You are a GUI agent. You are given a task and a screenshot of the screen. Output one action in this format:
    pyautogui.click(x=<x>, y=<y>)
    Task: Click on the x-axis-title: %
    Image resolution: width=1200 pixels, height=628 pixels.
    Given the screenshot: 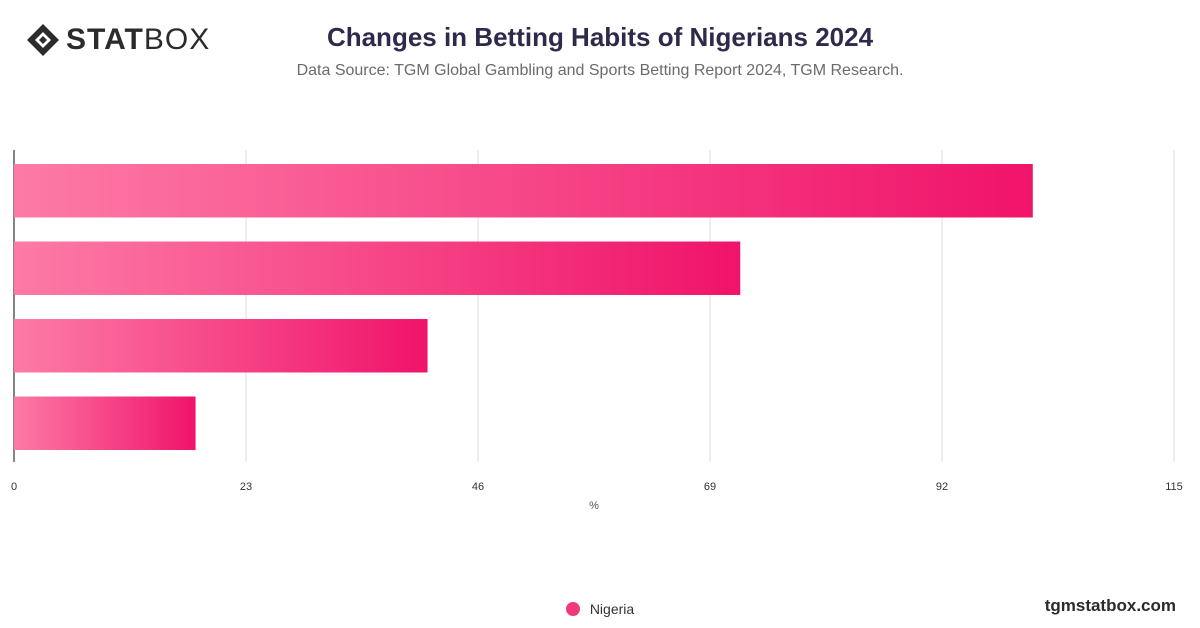 What is the action you would take?
    pyautogui.click(x=594, y=506)
    